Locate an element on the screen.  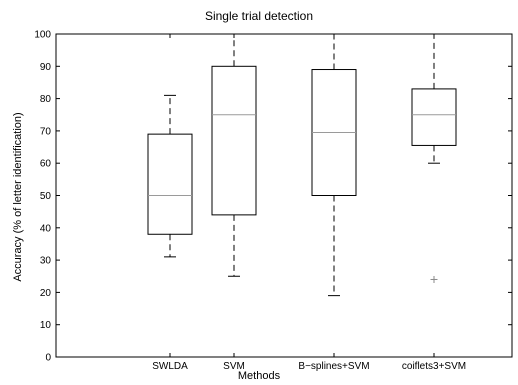
x-tick-label: SWLDA is located at coordinates (170, 366).